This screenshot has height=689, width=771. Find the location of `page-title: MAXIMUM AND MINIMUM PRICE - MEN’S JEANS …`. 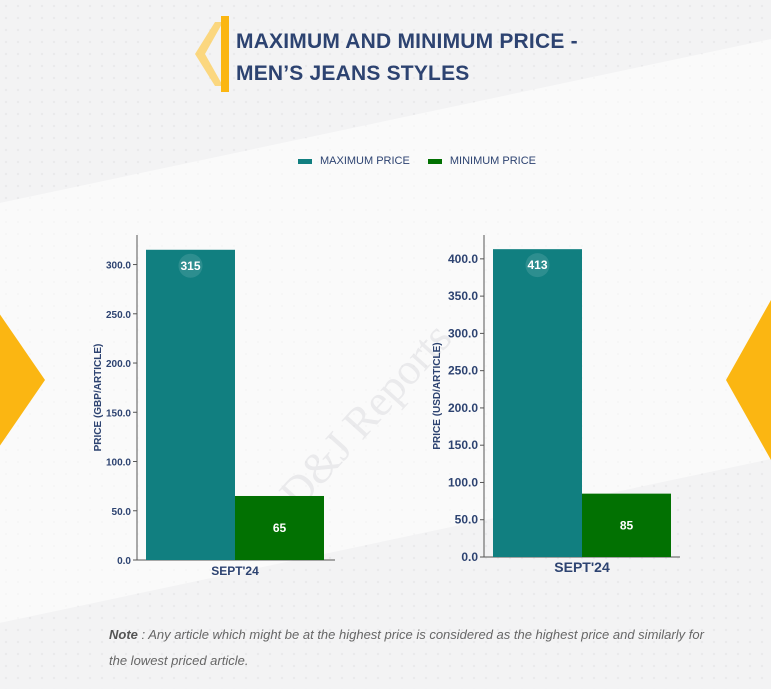

page-title: MAXIMUM AND MINIMUM PRICE - MEN’S JEANS … is located at coordinates (407, 58).